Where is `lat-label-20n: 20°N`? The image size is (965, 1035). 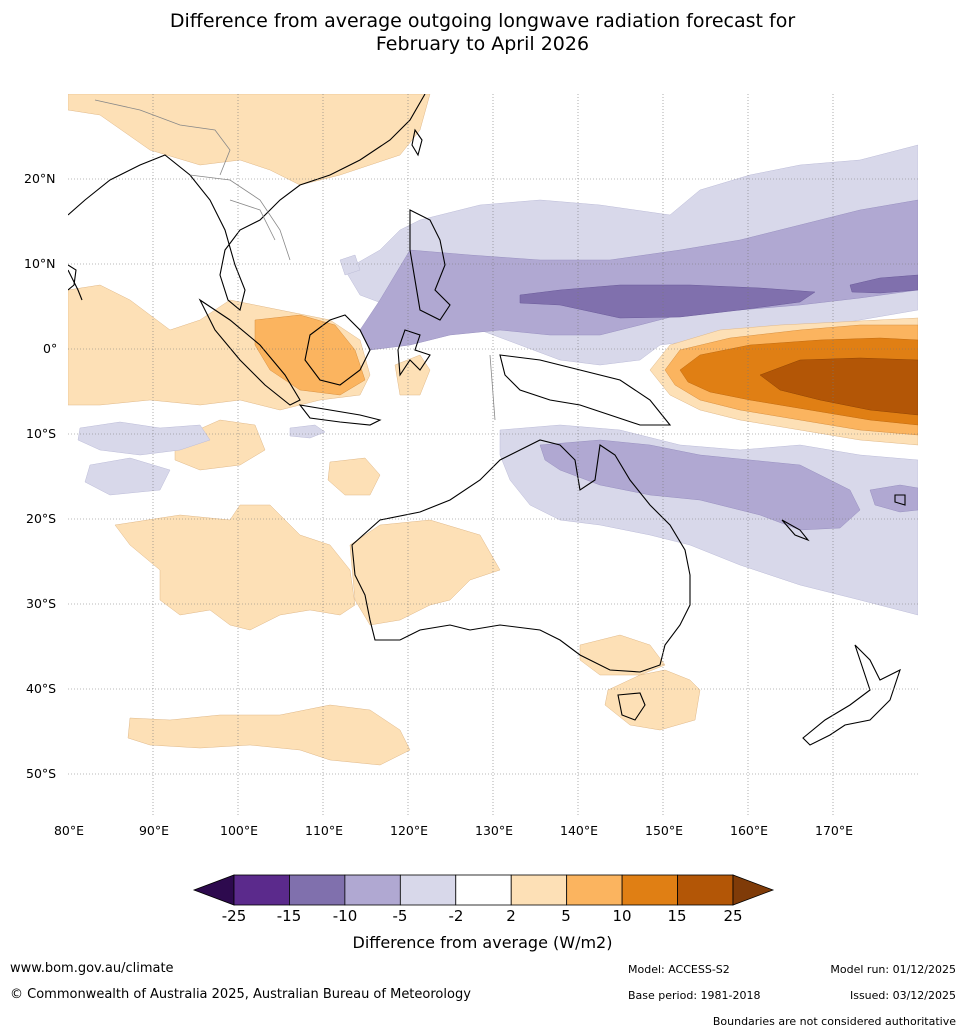
lat-label-20n: 20°N is located at coordinates (40, 178).